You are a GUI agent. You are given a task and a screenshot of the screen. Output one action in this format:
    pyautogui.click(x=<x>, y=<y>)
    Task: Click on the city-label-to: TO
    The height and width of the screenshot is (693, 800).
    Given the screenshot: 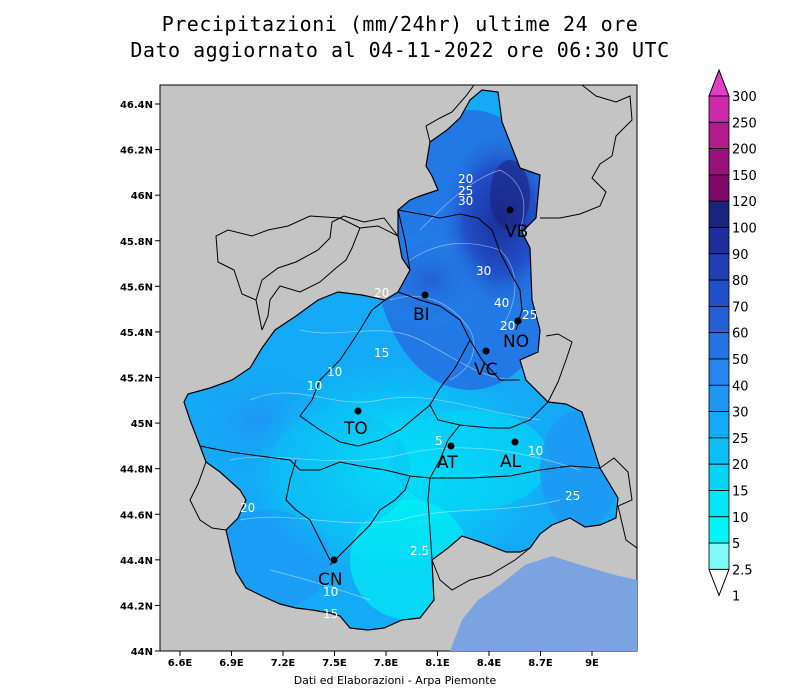 What is the action you would take?
    pyautogui.click(x=355, y=429)
    